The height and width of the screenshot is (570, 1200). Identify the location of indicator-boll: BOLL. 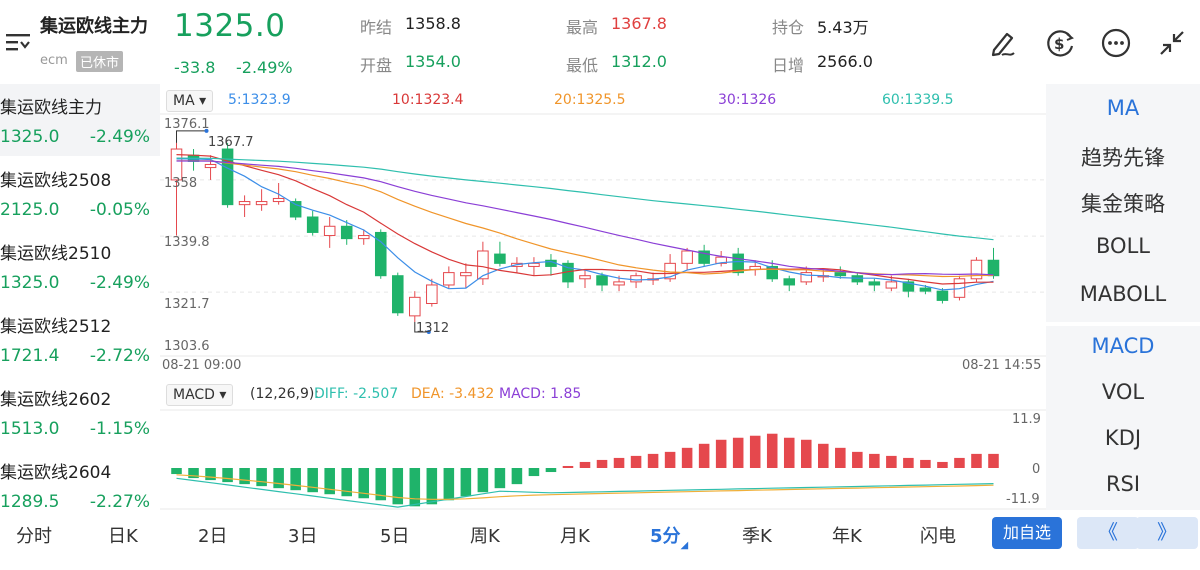
(1123, 246).